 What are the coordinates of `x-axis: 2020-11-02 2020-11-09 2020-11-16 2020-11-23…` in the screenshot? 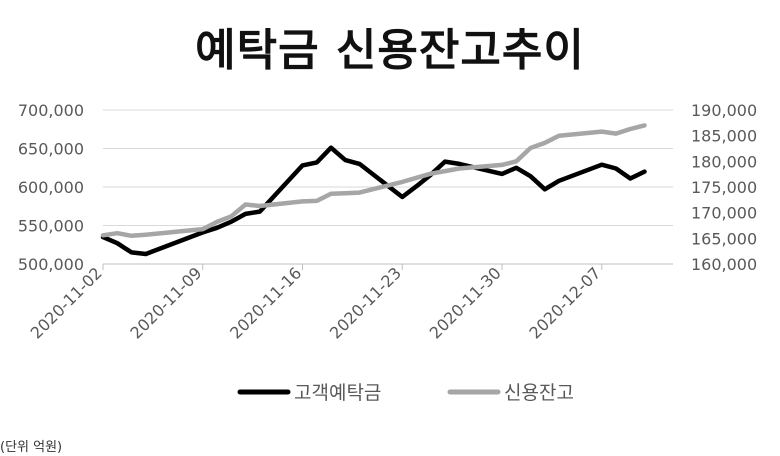 It's located at (350, 303).